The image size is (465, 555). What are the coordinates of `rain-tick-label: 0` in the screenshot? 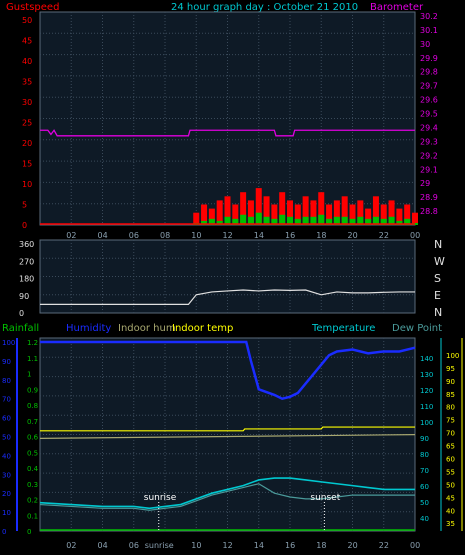 It's located at (29, 532).